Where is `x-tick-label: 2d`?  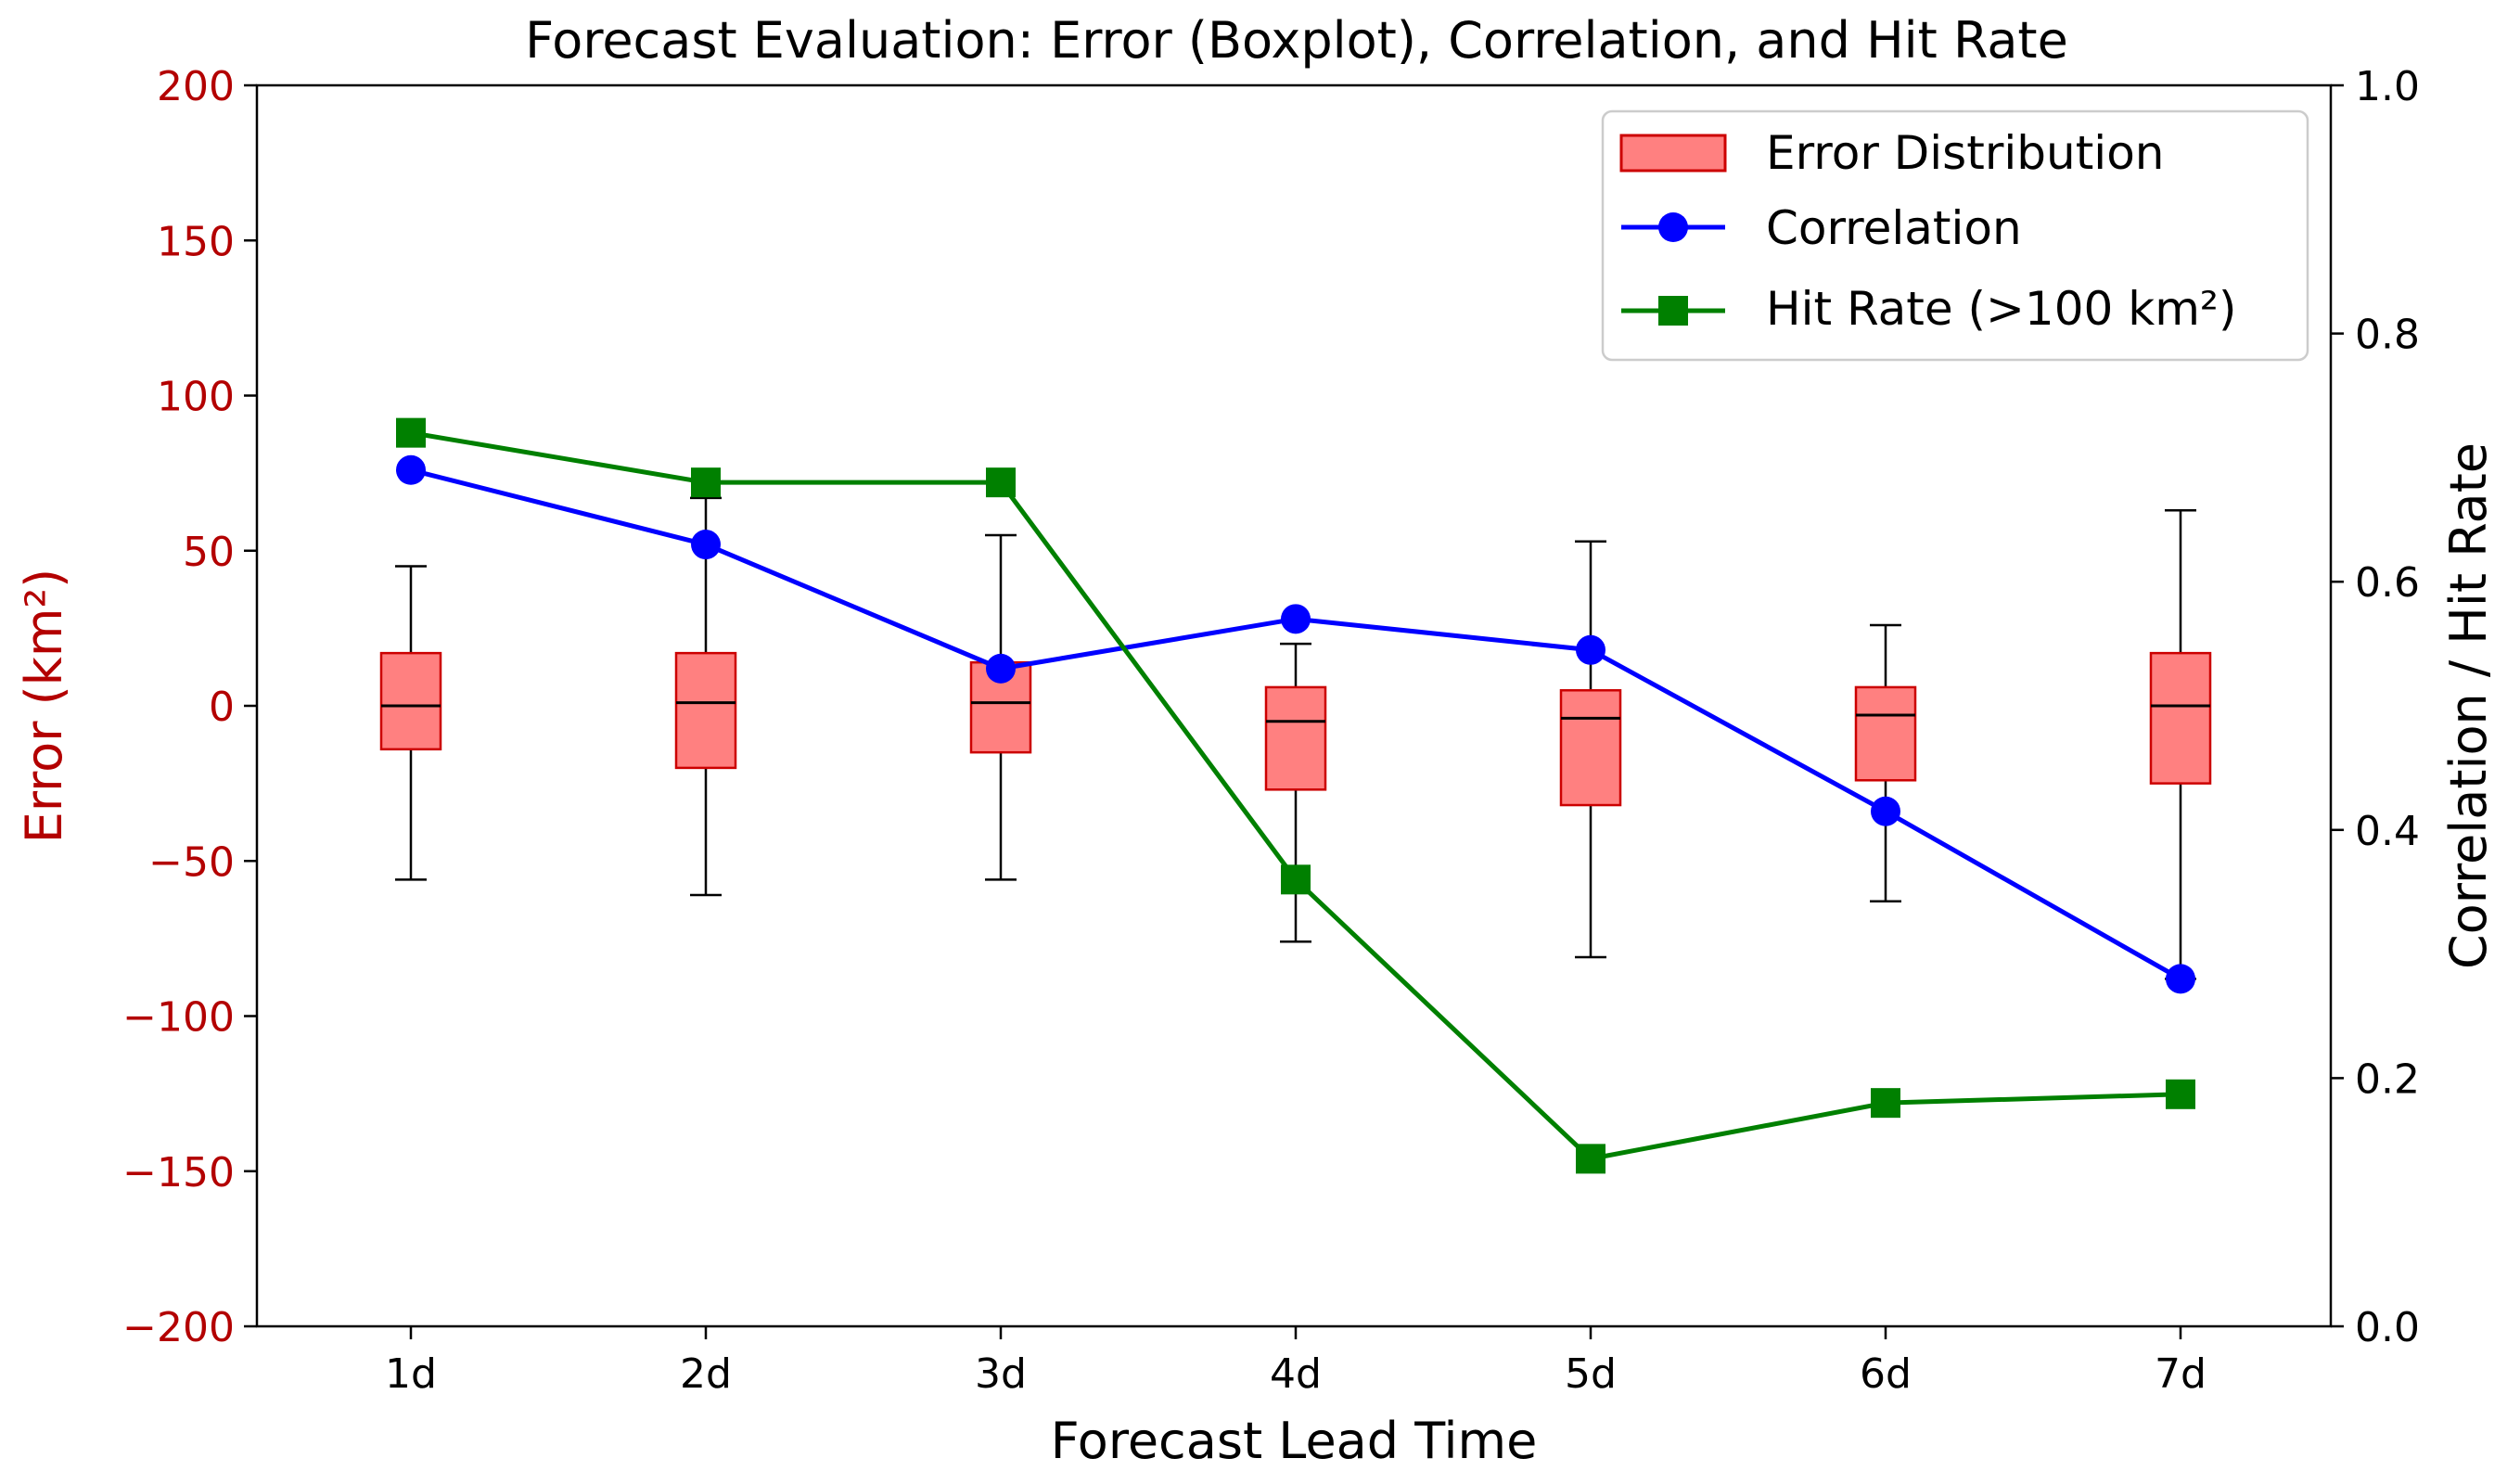
x-tick-label: 2d is located at coordinates (706, 1374).